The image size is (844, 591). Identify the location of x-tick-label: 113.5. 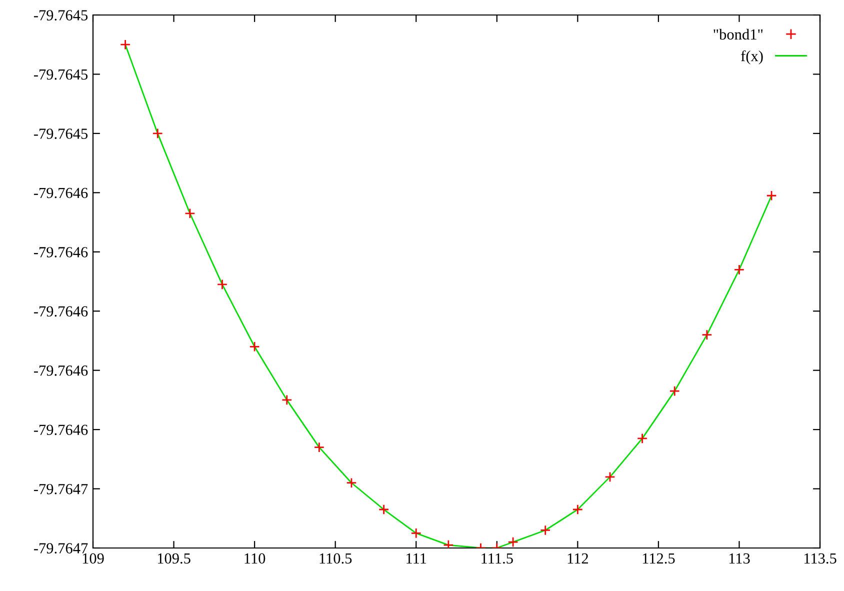
(820, 558).